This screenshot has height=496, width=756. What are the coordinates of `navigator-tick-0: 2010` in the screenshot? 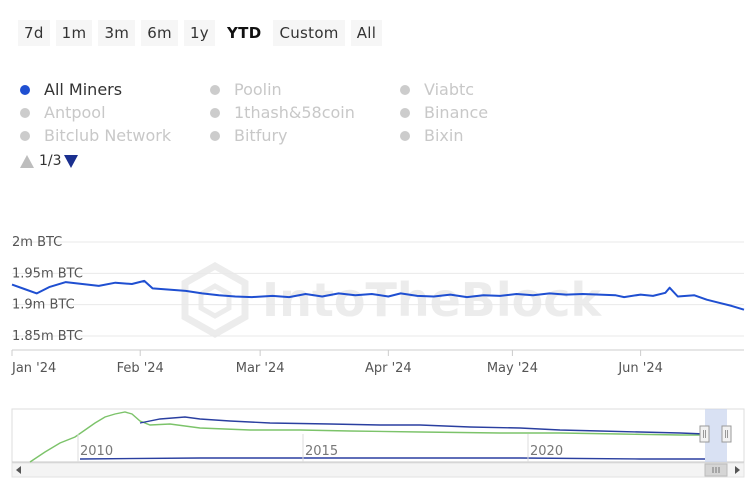 It's located at (96, 451).